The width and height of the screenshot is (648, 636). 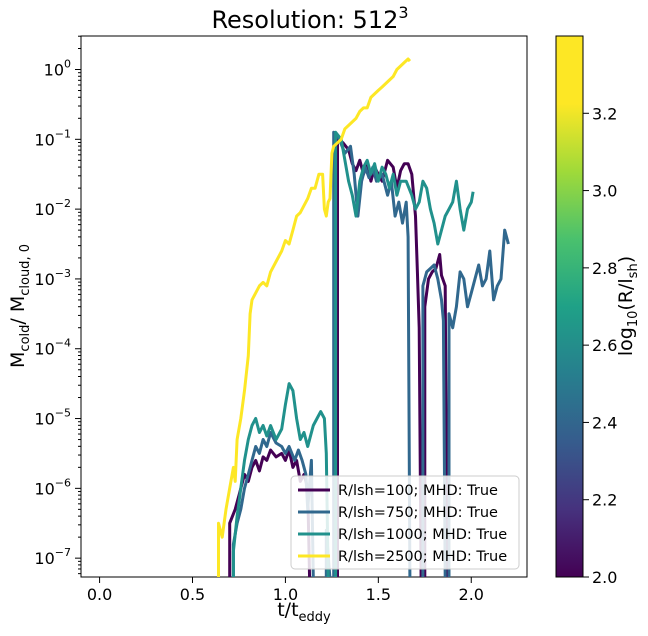 What do you see at coordinates (52, 557) in the screenshot?
I see `y-tick-label: 10⁻⁷` at bounding box center [52, 557].